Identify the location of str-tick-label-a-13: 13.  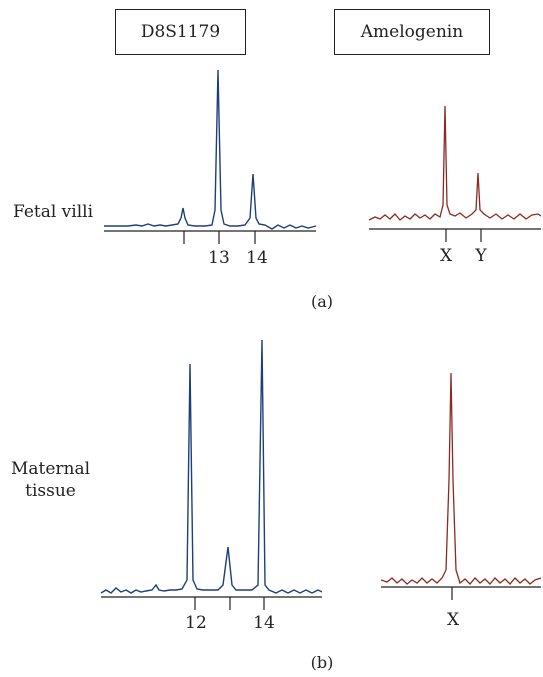
(219, 258).